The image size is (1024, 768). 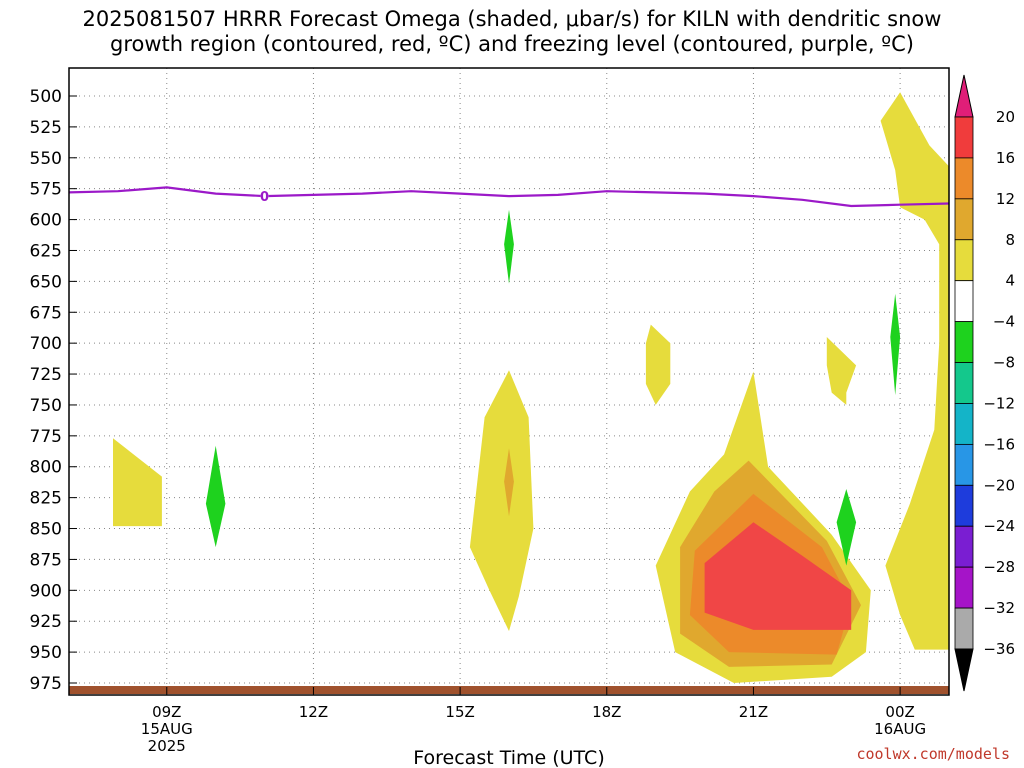 What do you see at coordinates (1010, 281) in the screenshot?
I see `colorbar-label: 4` at bounding box center [1010, 281].